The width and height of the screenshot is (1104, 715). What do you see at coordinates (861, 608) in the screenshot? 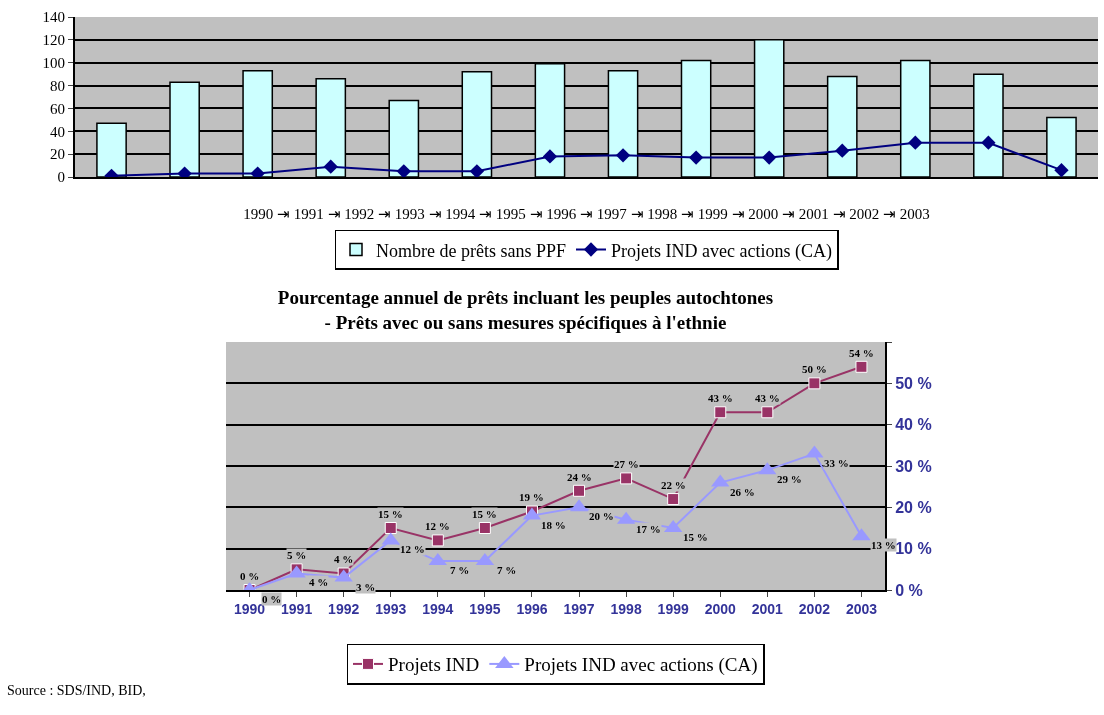
I see `x-tick-label: 2003` at bounding box center [861, 608].